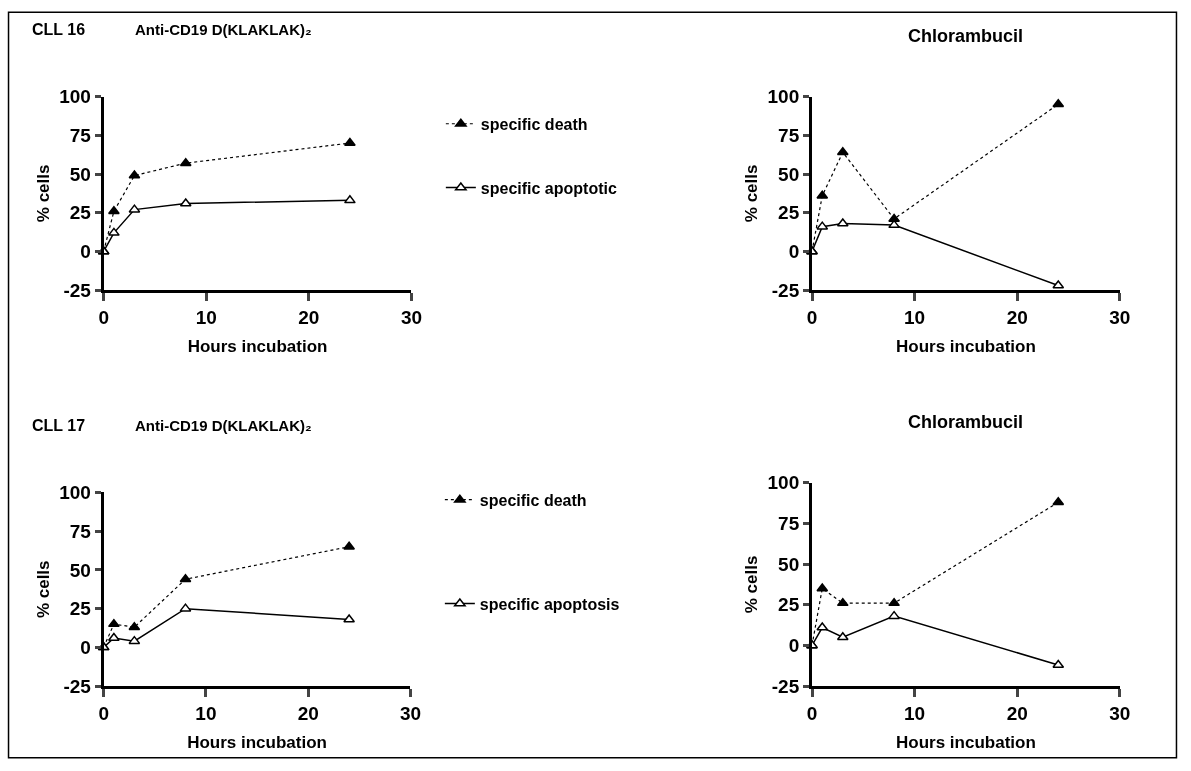  I want to click on legend-label: specific apoptosis, so click(549, 604).